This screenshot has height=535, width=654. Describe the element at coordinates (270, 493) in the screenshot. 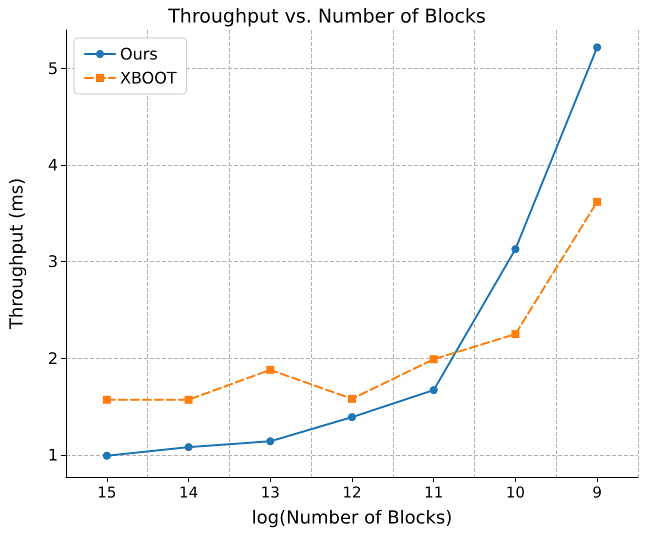

I see `x-tick-label: 13` at that location.